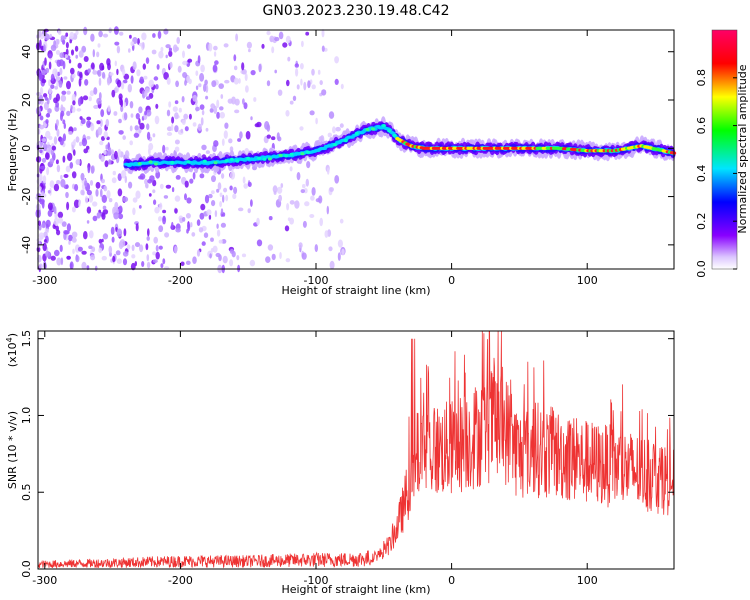  What do you see at coordinates (26, 100) in the screenshot?
I see `spectrogram-y-tick-label: 20` at bounding box center [26, 100].